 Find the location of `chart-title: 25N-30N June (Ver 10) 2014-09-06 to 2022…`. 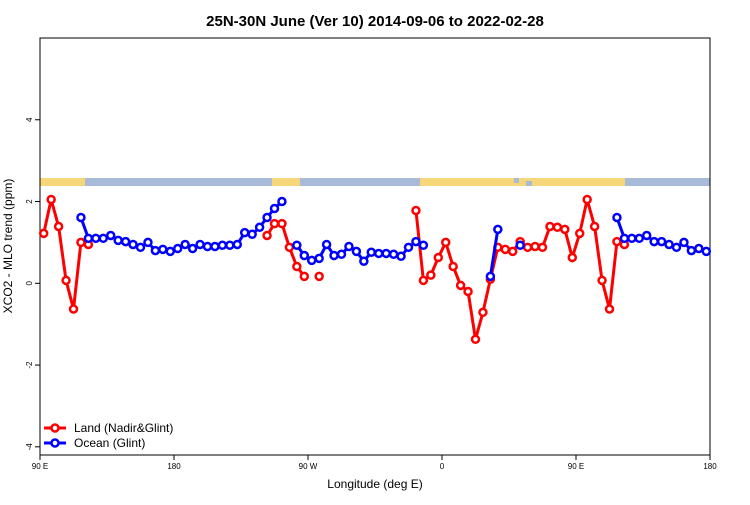

chart-title: 25N-30N June (Ver 10) 2014-09-06 to 2022… is located at coordinates (375, 21).